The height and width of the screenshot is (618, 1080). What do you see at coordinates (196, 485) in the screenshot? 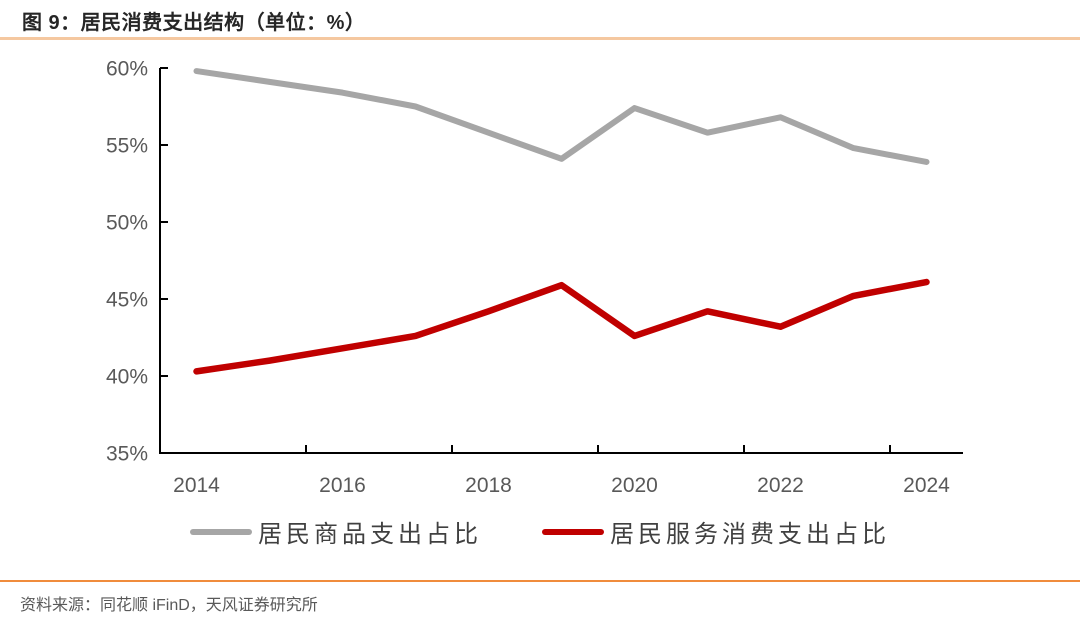
I see `x-axis-label: 2014` at bounding box center [196, 485].